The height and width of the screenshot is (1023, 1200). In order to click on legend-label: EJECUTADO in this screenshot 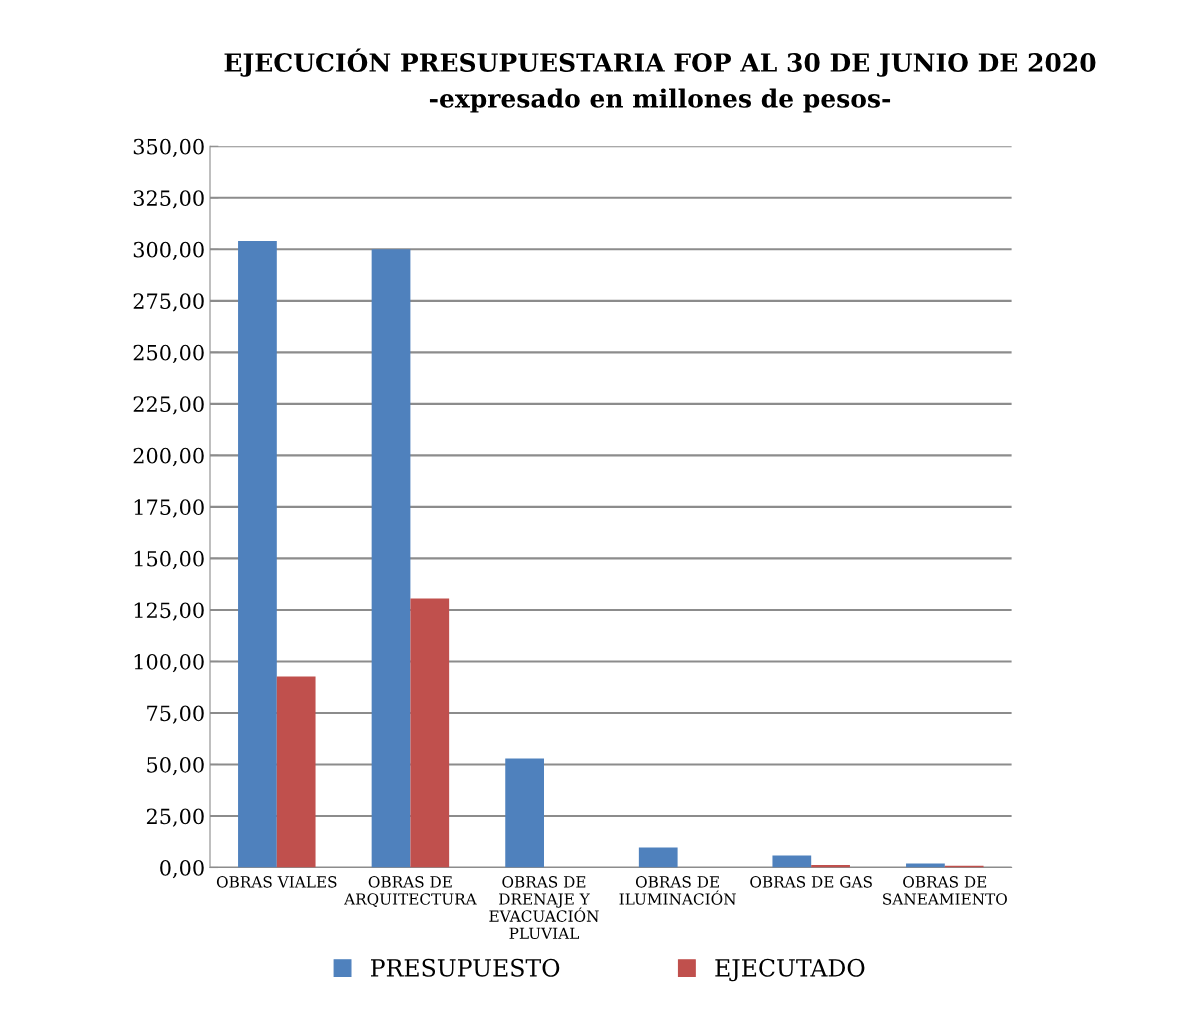, I will do `click(790, 970)`.